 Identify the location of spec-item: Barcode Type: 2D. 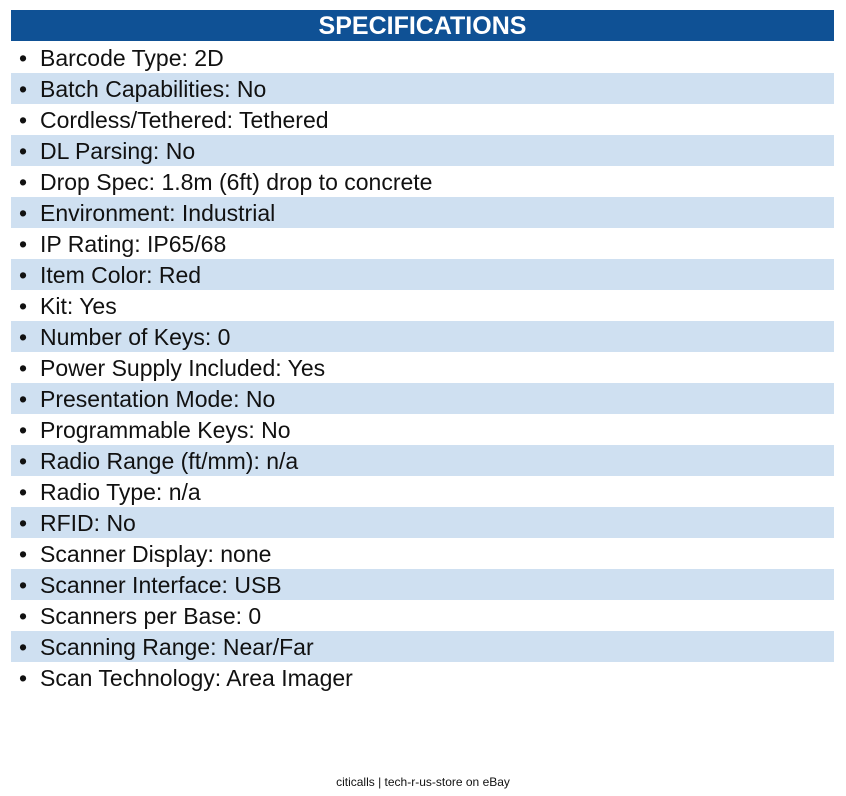
(422, 58).